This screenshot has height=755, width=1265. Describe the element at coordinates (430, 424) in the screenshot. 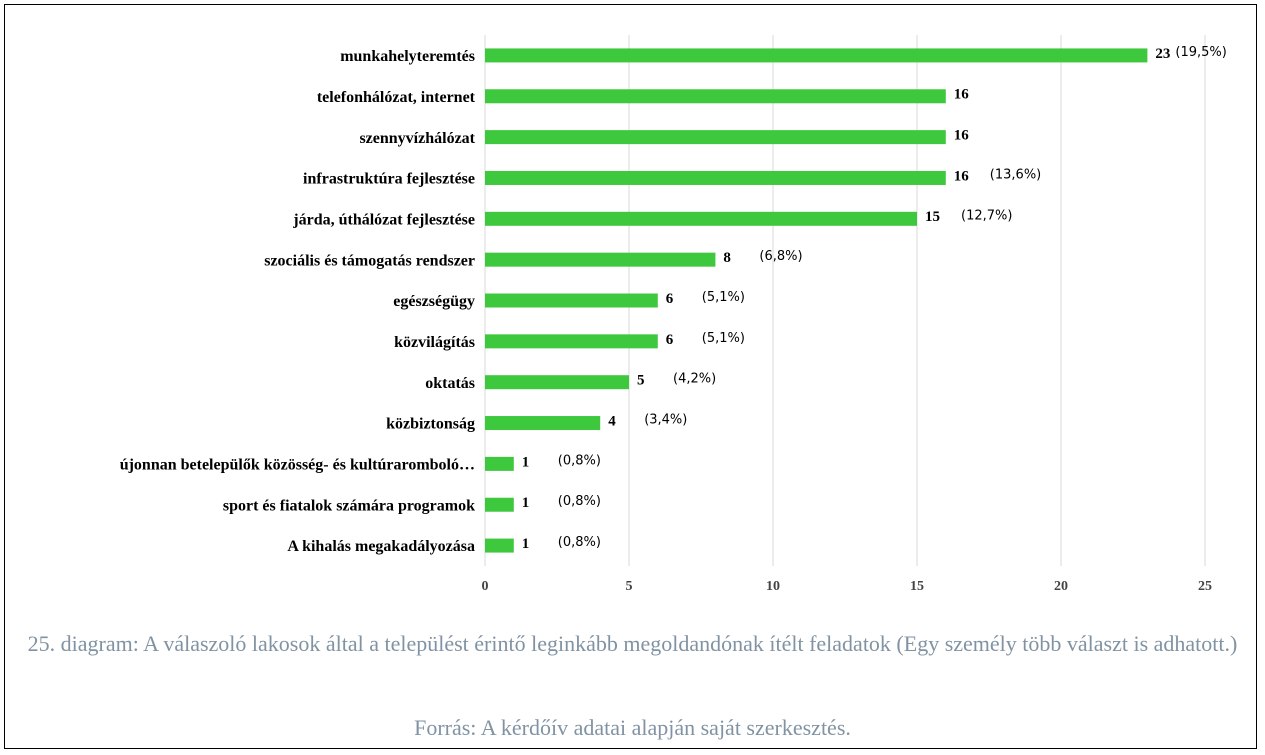

I see `category-label: közbiztonság` at that location.